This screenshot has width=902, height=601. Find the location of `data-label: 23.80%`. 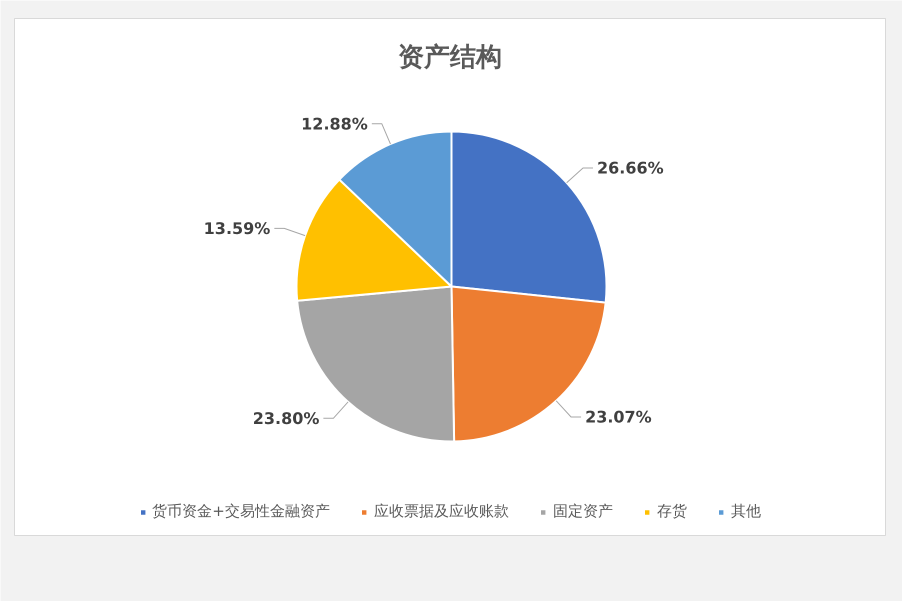

data-label: 23.80% is located at coordinates (286, 418).